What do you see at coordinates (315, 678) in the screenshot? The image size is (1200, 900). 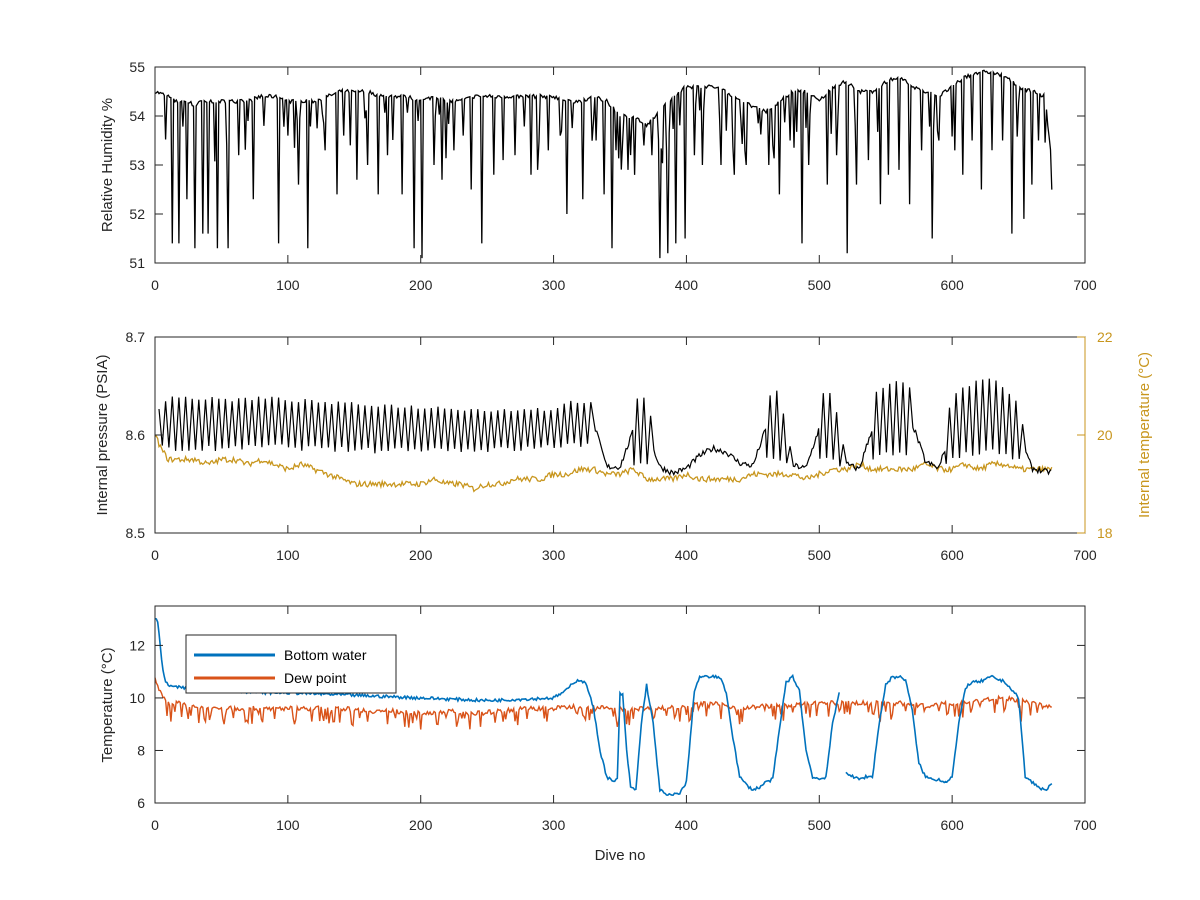 I see `legend-label-dew-point: Dew point` at bounding box center [315, 678].